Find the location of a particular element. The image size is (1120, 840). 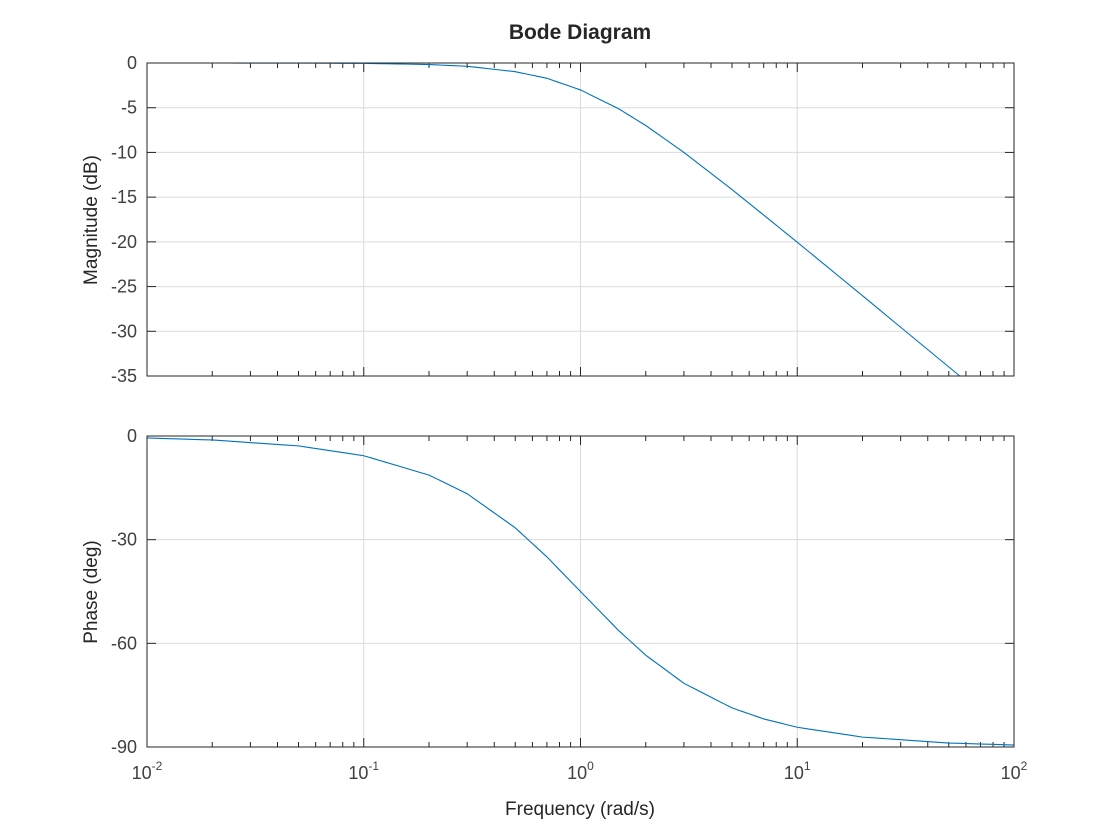

x-tick-label: 10⁰ is located at coordinates (580, 771).